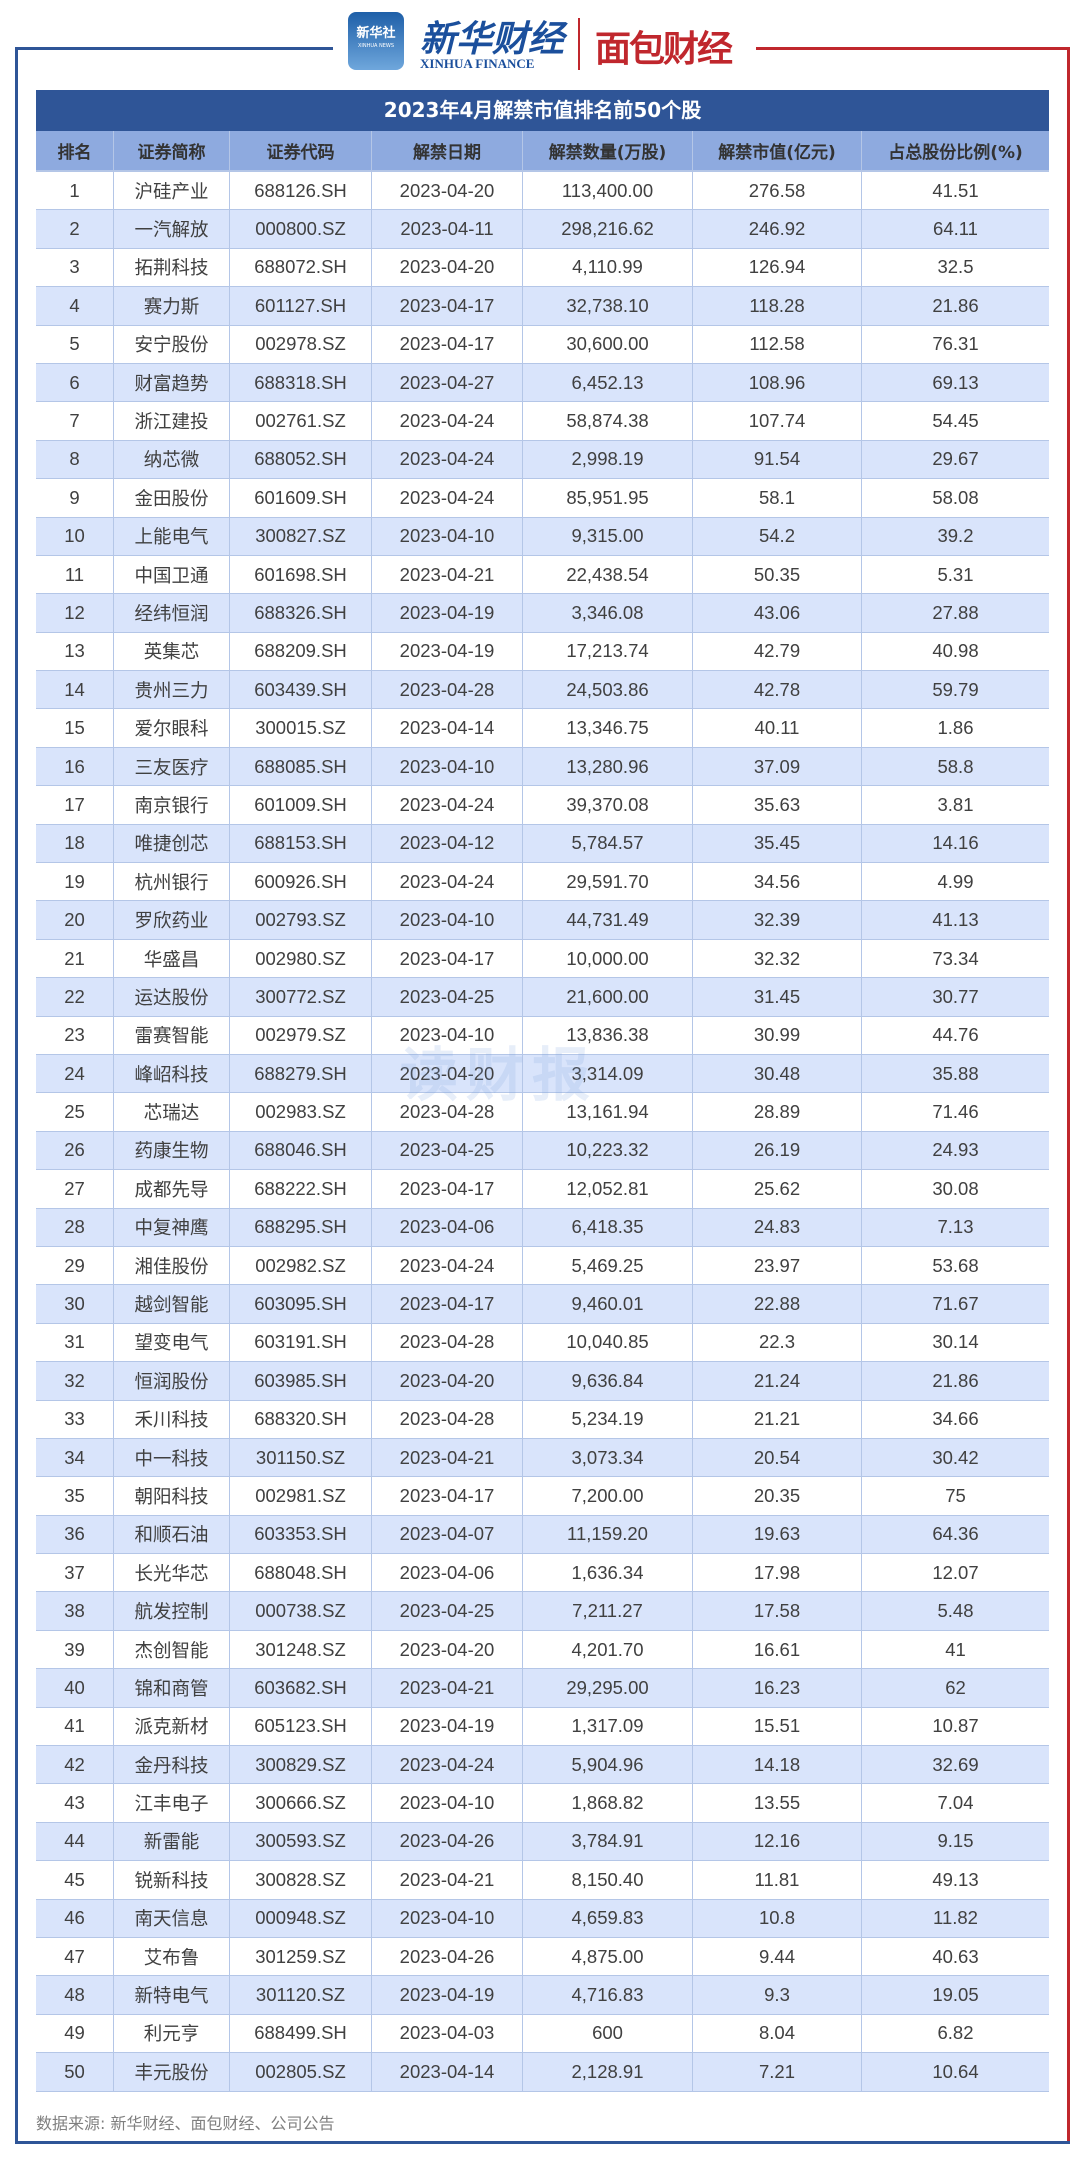  What do you see at coordinates (955, 1995) in the screenshot?
I see `cell-ratio: 19.05` at bounding box center [955, 1995].